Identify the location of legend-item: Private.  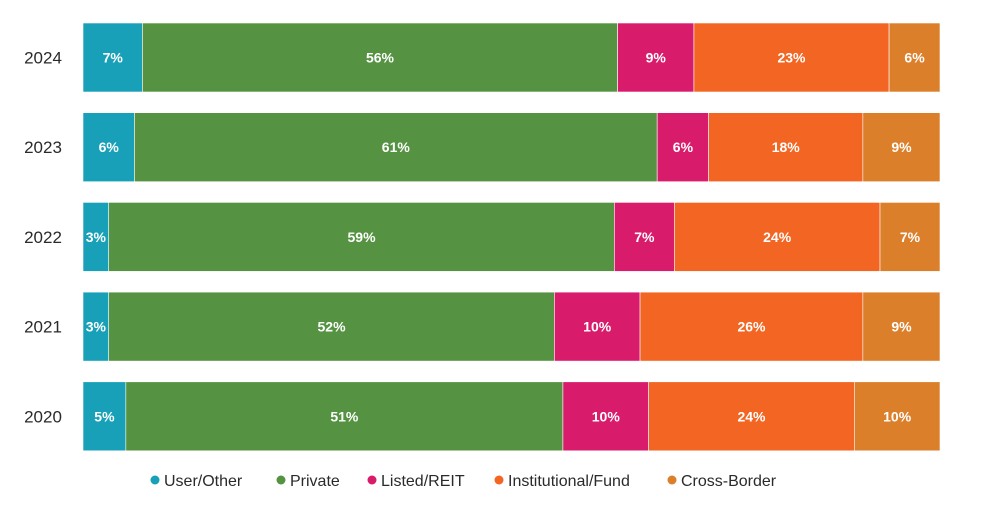
(308, 481).